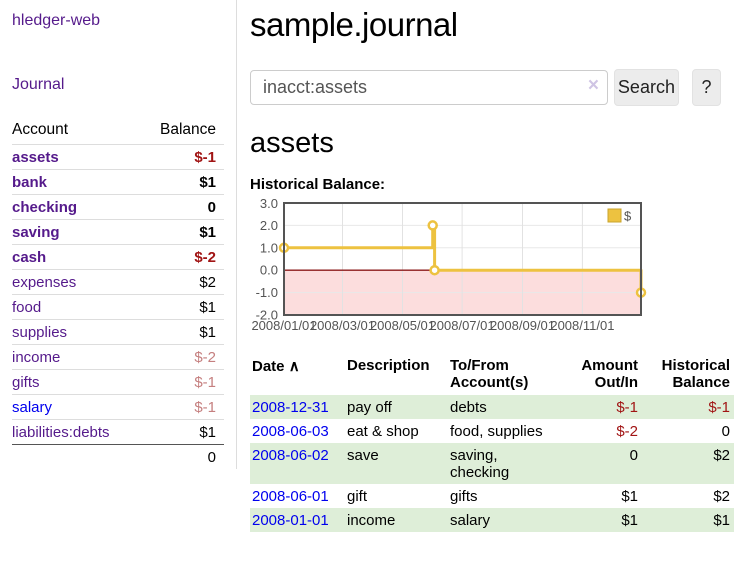 This screenshot has height=582, width=742. Describe the element at coordinates (38, 84) in the screenshot. I see `sidebar-item-journal: Journal` at that location.